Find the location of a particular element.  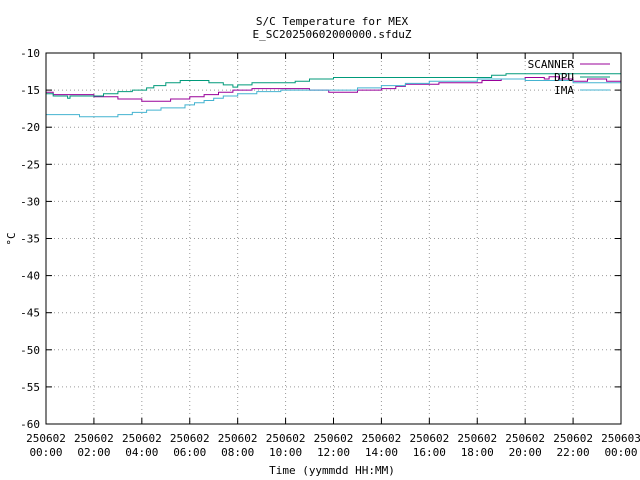

legend-label-scanner: SCANNER is located at coordinates (551, 64).